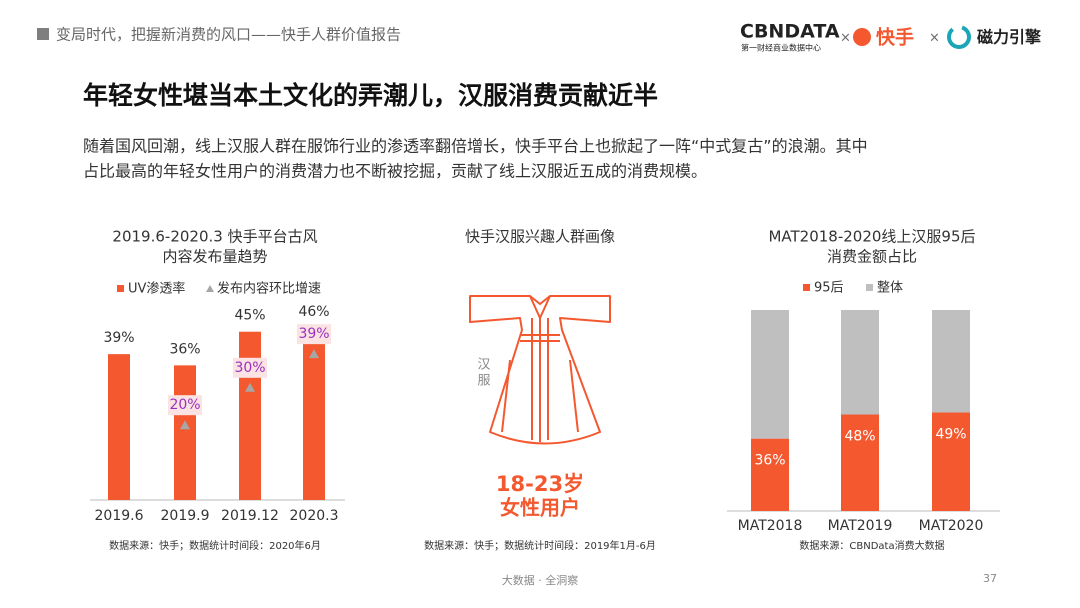 The width and height of the screenshot is (1080, 608). What do you see at coordinates (314, 516) in the screenshot?
I see `x-tick-label: 2020.3` at bounding box center [314, 516].